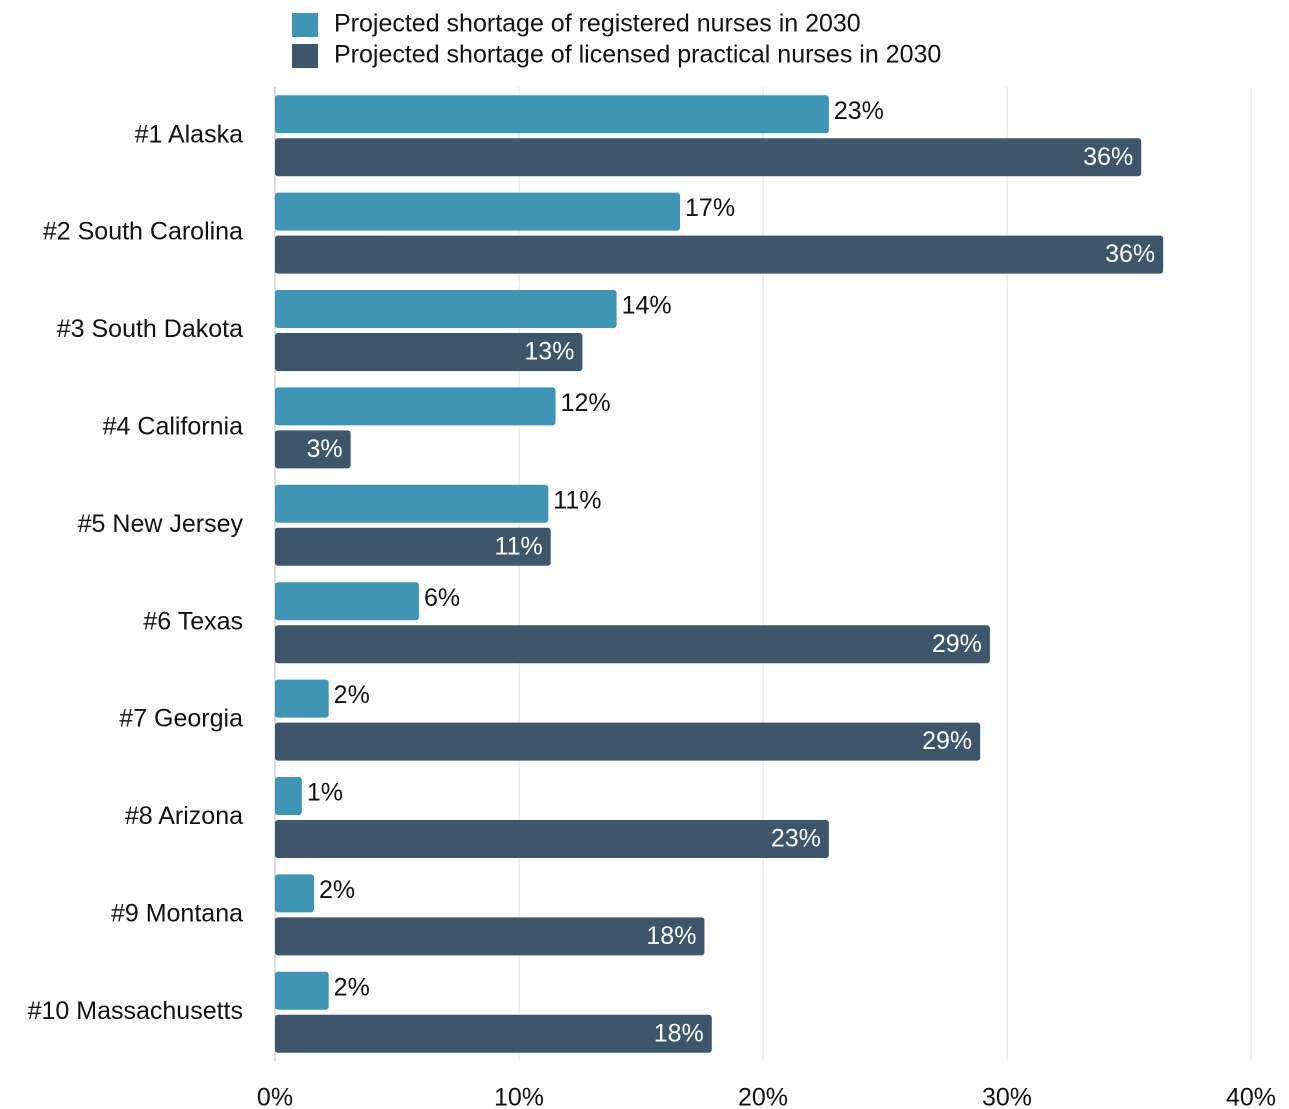 This screenshot has width=1289, height=1109. Describe the element at coordinates (181, 719) in the screenshot. I see `y-tick-label: #7 Georgia` at that location.